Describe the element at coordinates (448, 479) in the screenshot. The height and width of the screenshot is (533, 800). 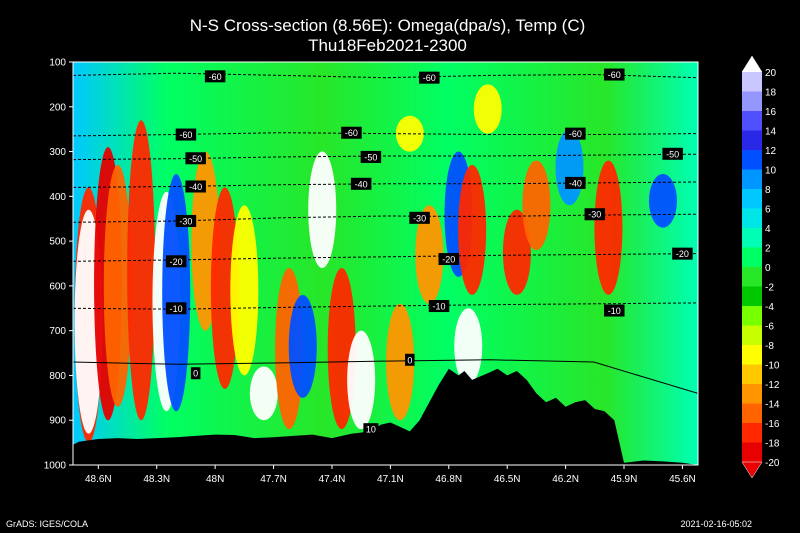
I see `x-tick-label: 46.8N` at that location.